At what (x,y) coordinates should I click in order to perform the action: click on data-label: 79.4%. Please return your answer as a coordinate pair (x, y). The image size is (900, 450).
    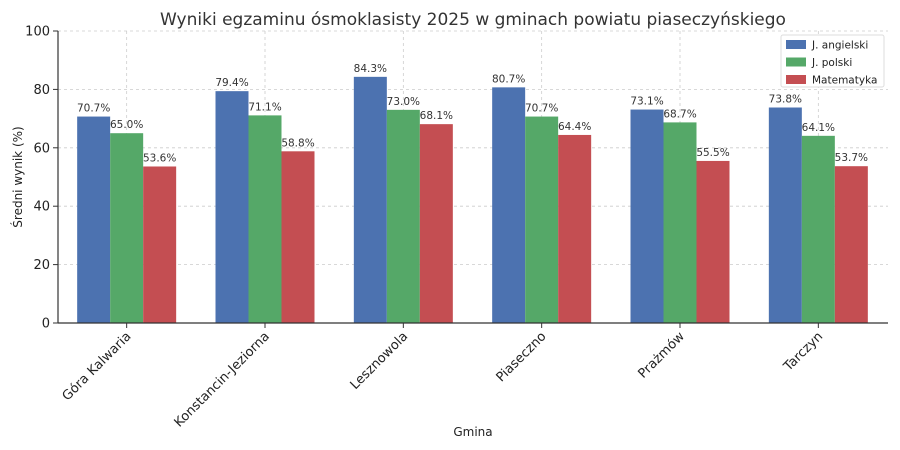
    Looking at the image, I should click on (231, 83).